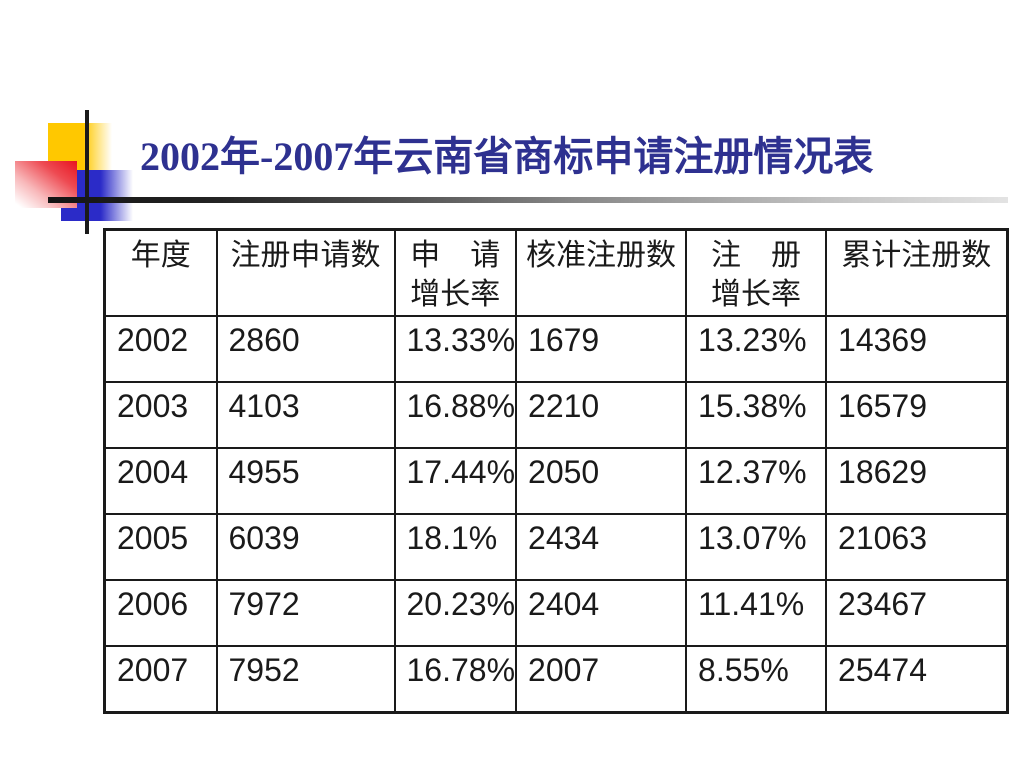  I want to click on table-cell: 11.41%, so click(756, 613).